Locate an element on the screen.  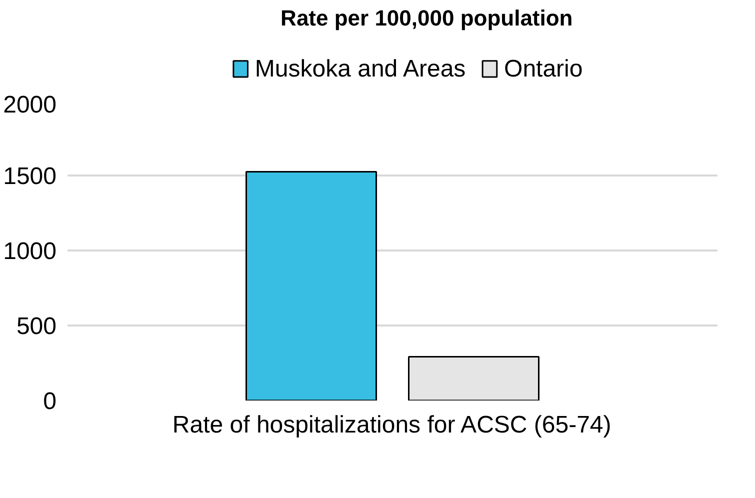
legend-label: Ontario is located at coordinates (543, 68).